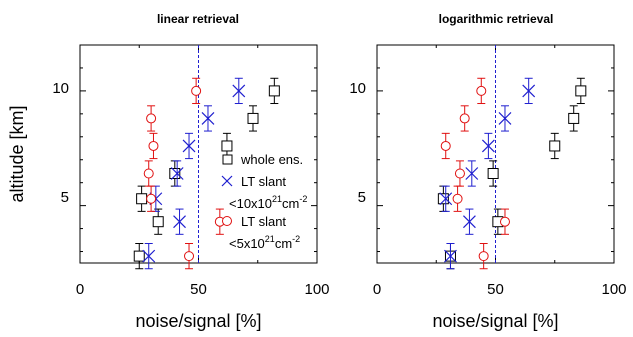 The height and width of the screenshot is (337, 633). I want to click on legend-x-marker, so click(227, 181).